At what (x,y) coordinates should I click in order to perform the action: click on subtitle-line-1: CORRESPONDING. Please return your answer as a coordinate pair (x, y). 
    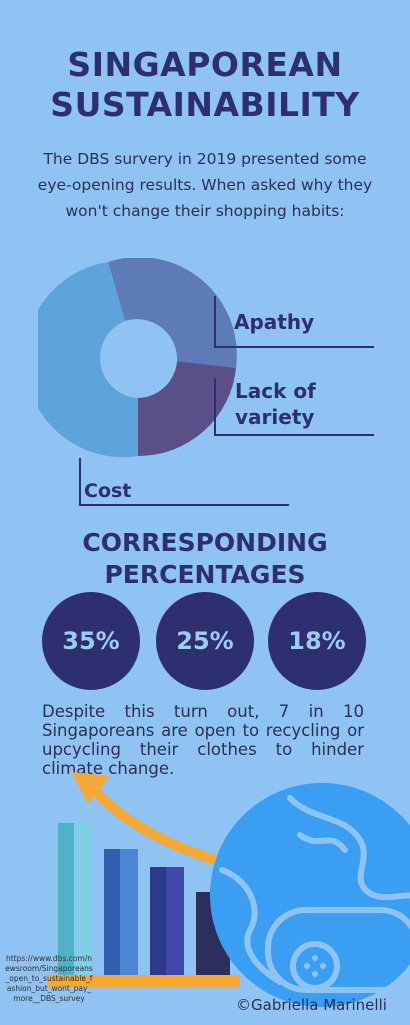
    Looking at the image, I should click on (205, 542).